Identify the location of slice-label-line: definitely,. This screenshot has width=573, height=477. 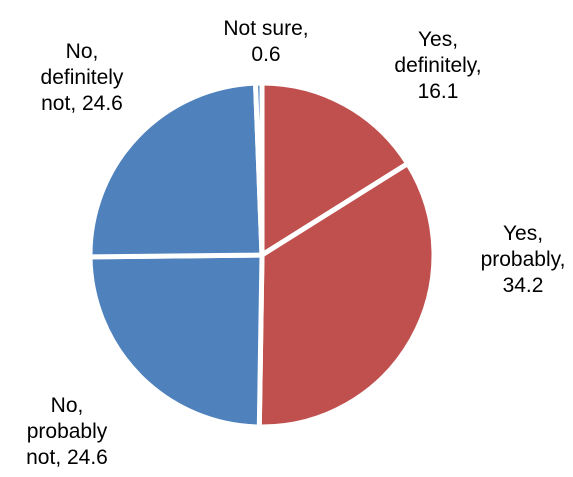
(437, 65).